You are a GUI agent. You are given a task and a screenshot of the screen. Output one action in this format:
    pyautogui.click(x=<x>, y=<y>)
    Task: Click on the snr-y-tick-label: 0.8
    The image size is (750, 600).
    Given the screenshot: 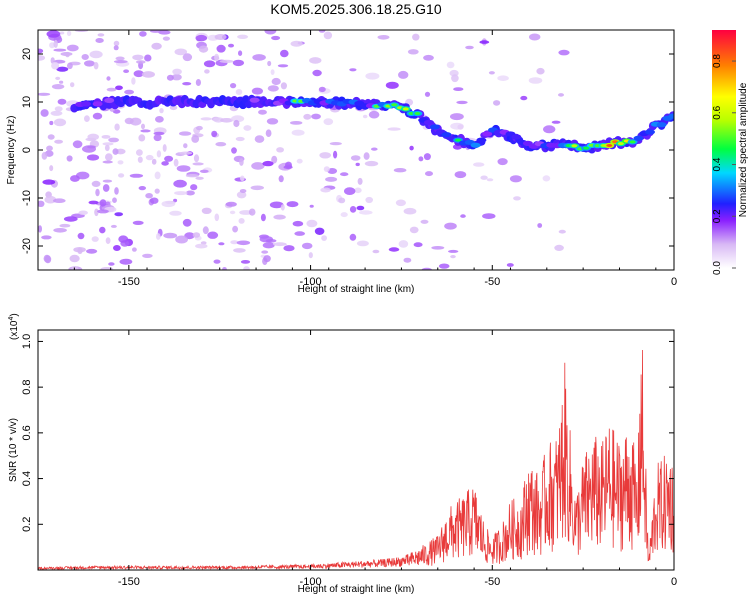 What is the action you would take?
    pyautogui.click(x=27, y=386)
    